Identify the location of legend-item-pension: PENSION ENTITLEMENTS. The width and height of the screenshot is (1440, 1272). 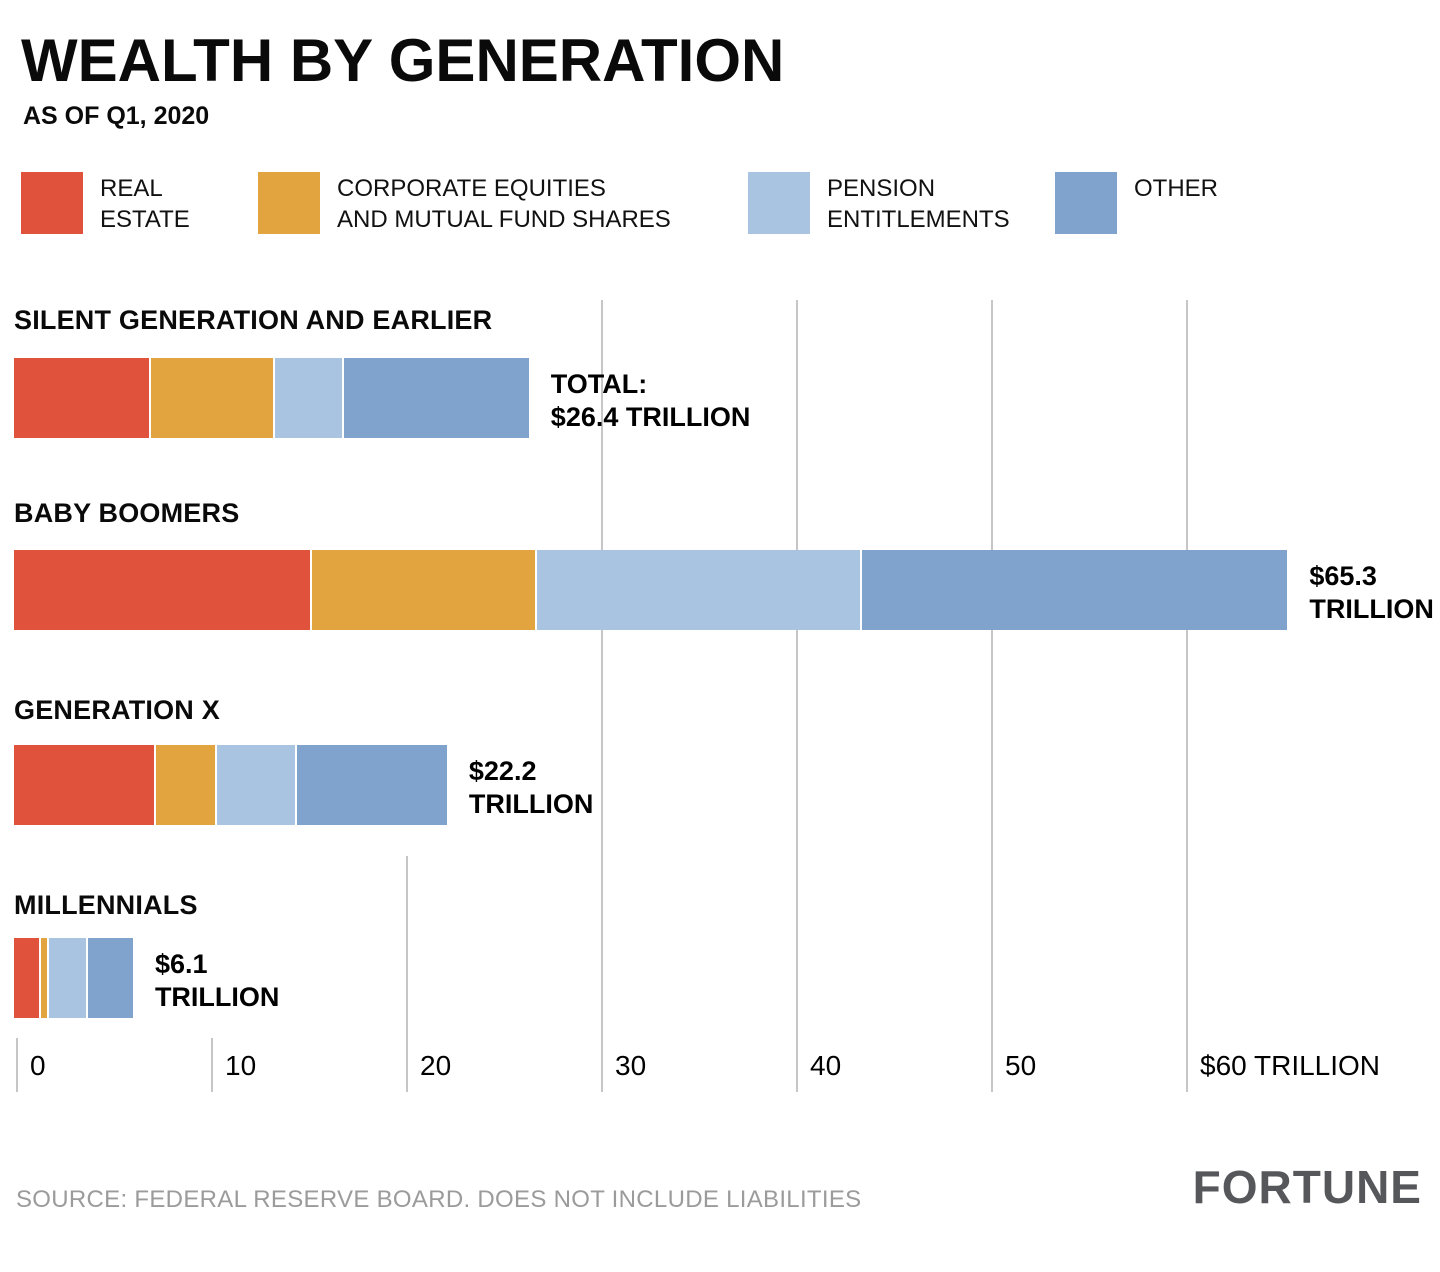
(879, 203).